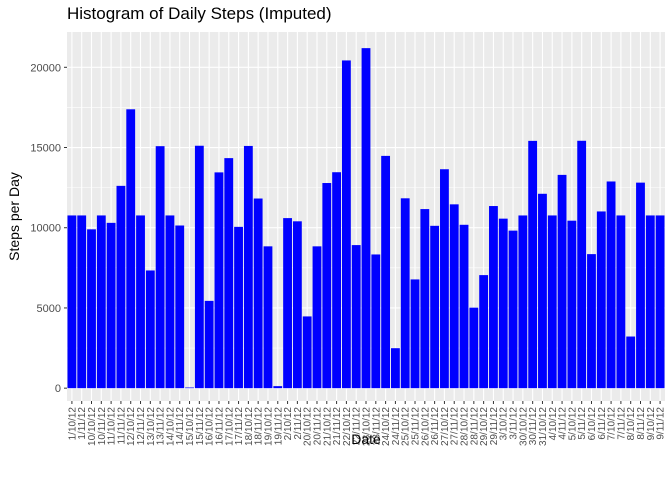 This screenshot has width=672, height=480. I want to click on y-tick-label: 0, so click(58, 389).